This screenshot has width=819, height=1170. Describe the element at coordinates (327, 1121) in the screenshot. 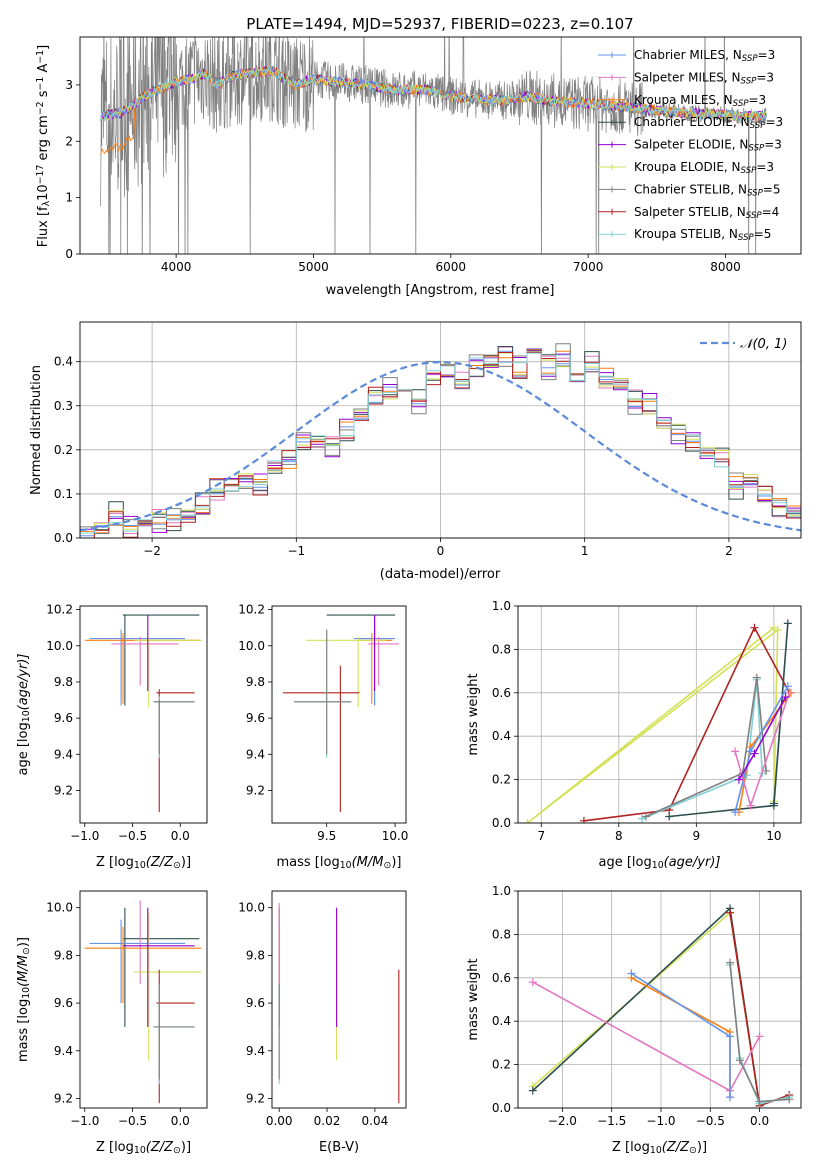

I see `x-tick-label: 0.02` at that location.